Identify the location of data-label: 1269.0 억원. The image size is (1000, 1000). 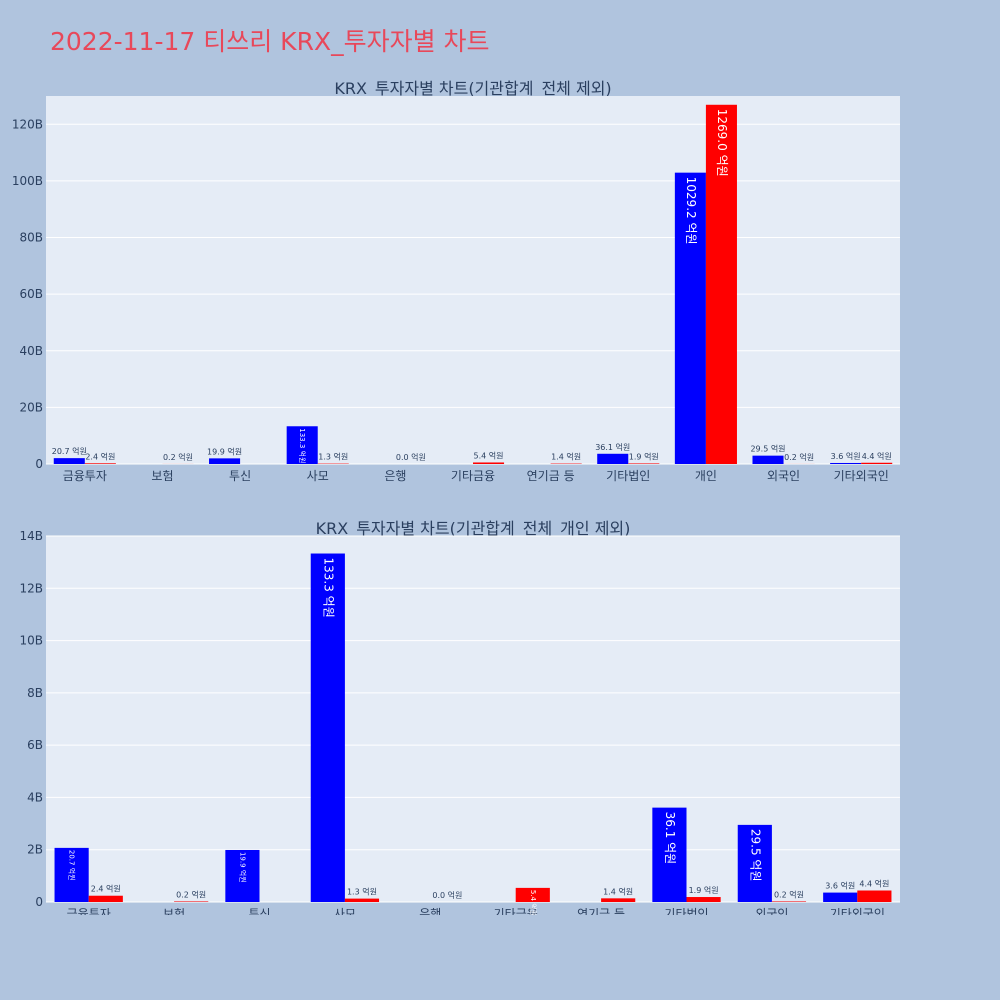
(722, 143).